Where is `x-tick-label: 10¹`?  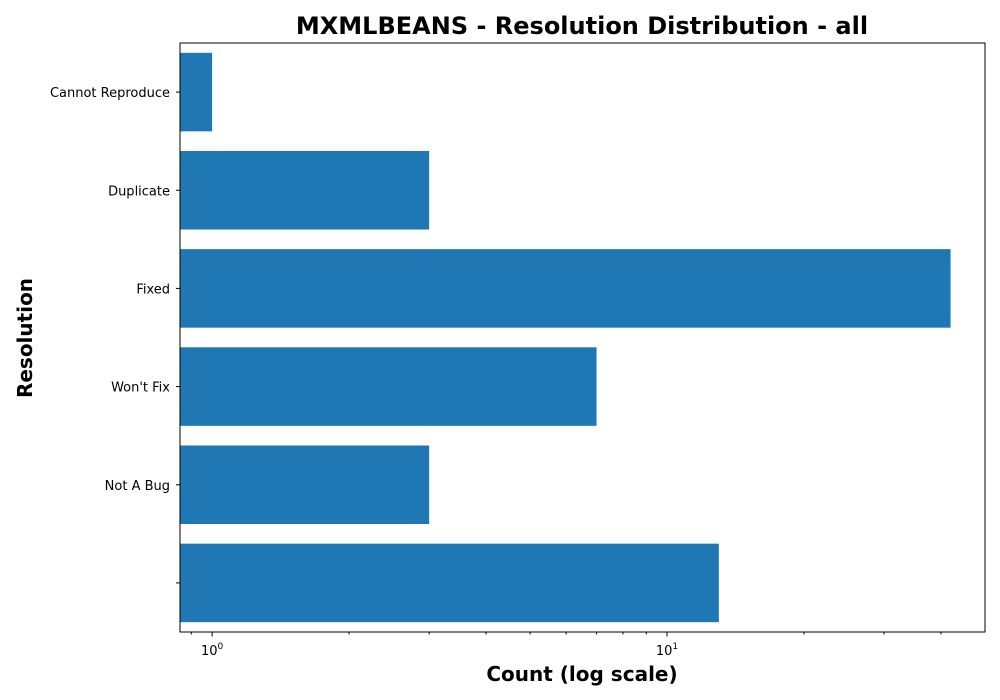 x-tick-label: 10¹ is located at coordinates (667, 650).